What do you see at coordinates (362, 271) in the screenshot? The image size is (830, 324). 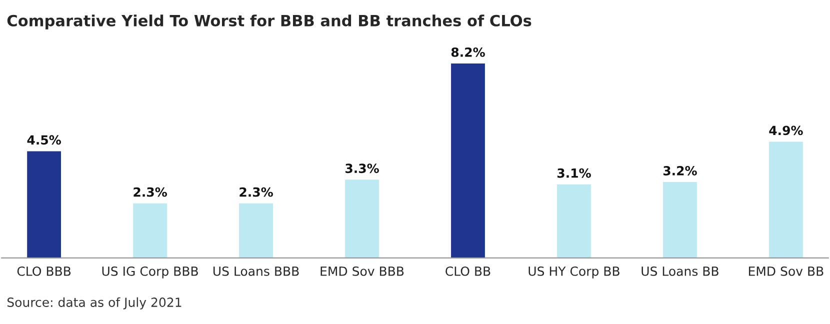 I see `x-tick-label: EMD Sov BBB` at bounding box center [362, 271].